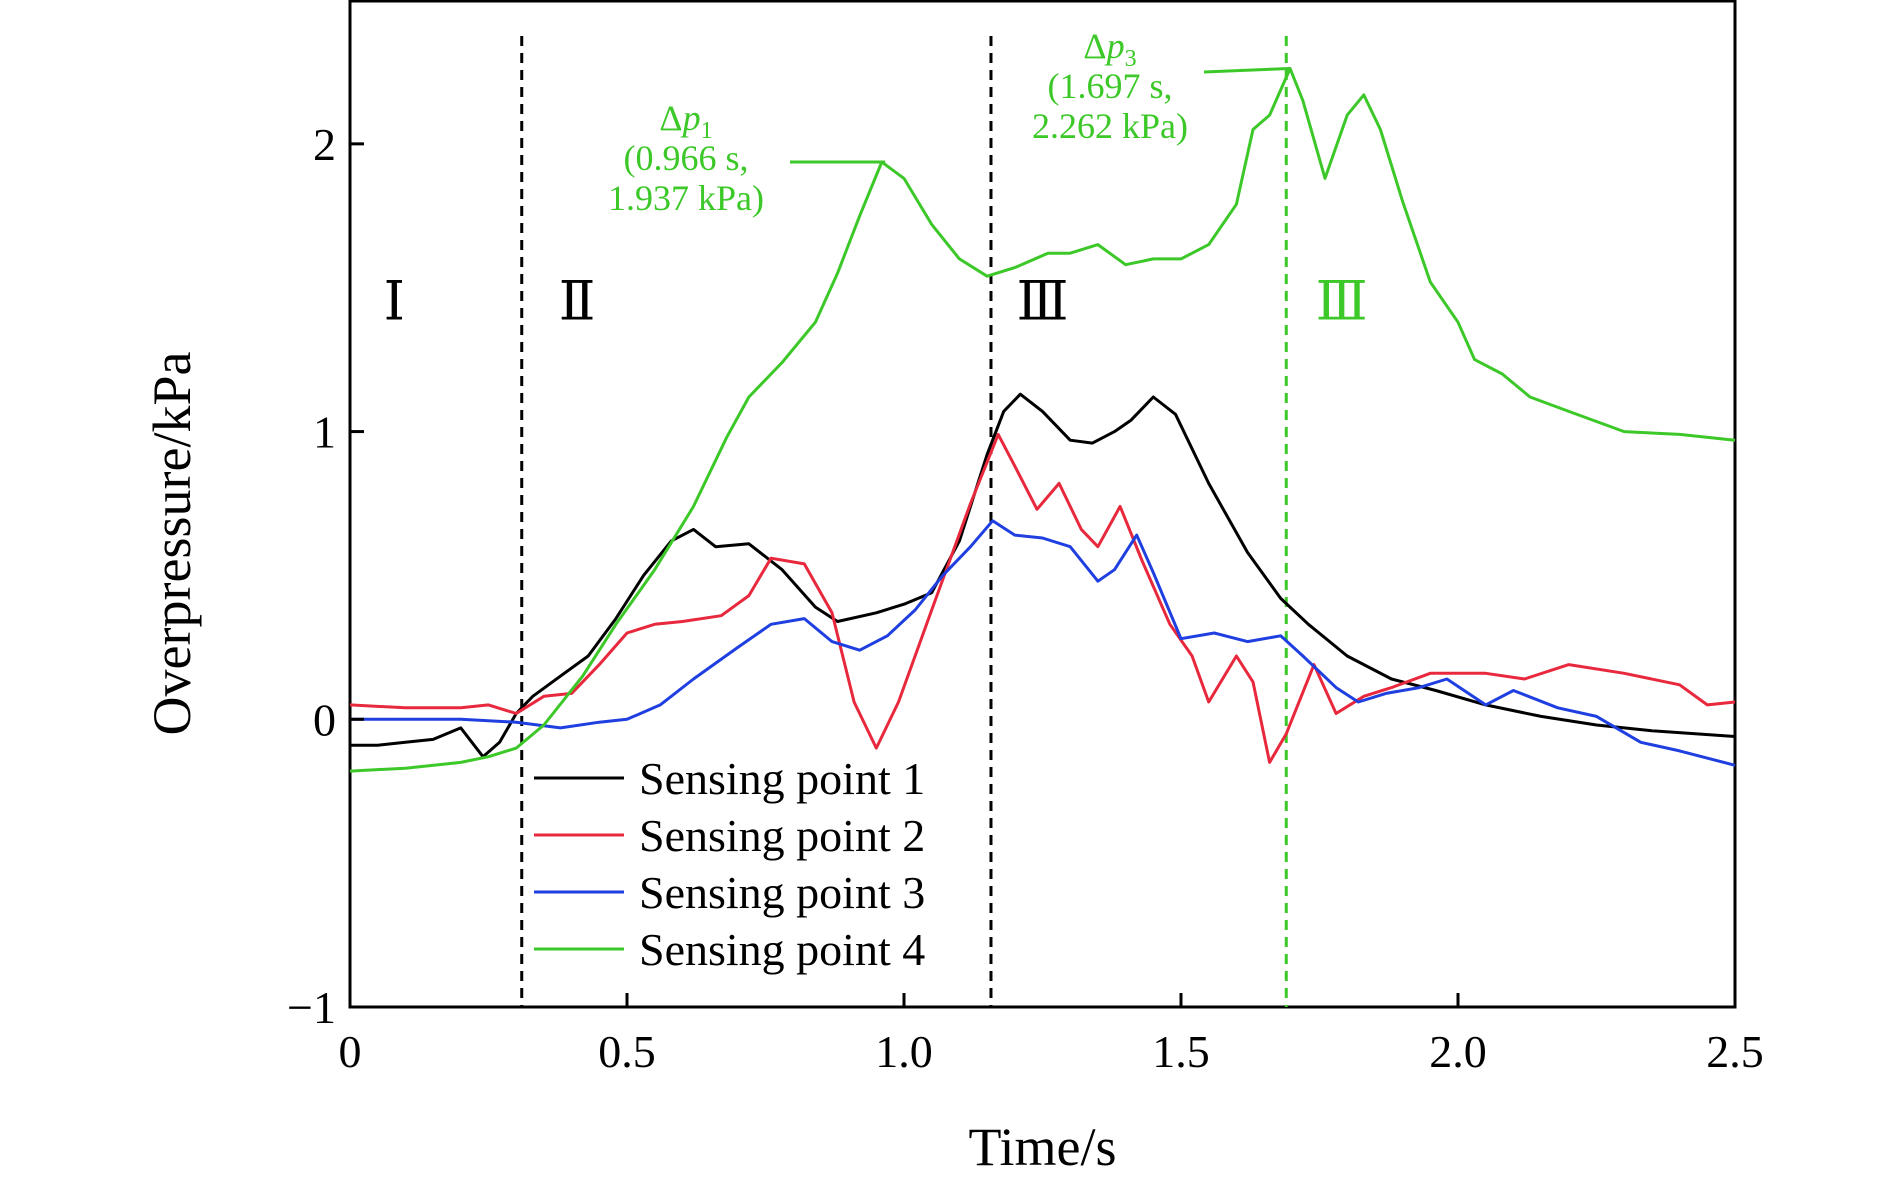 This screenshot has height=1179, width=1890. What do you see at coordinates (1110, 126) in the screenshot?
I see `annotation-pressure: 2.262 kPa)` at bounding box center [1110, 126].